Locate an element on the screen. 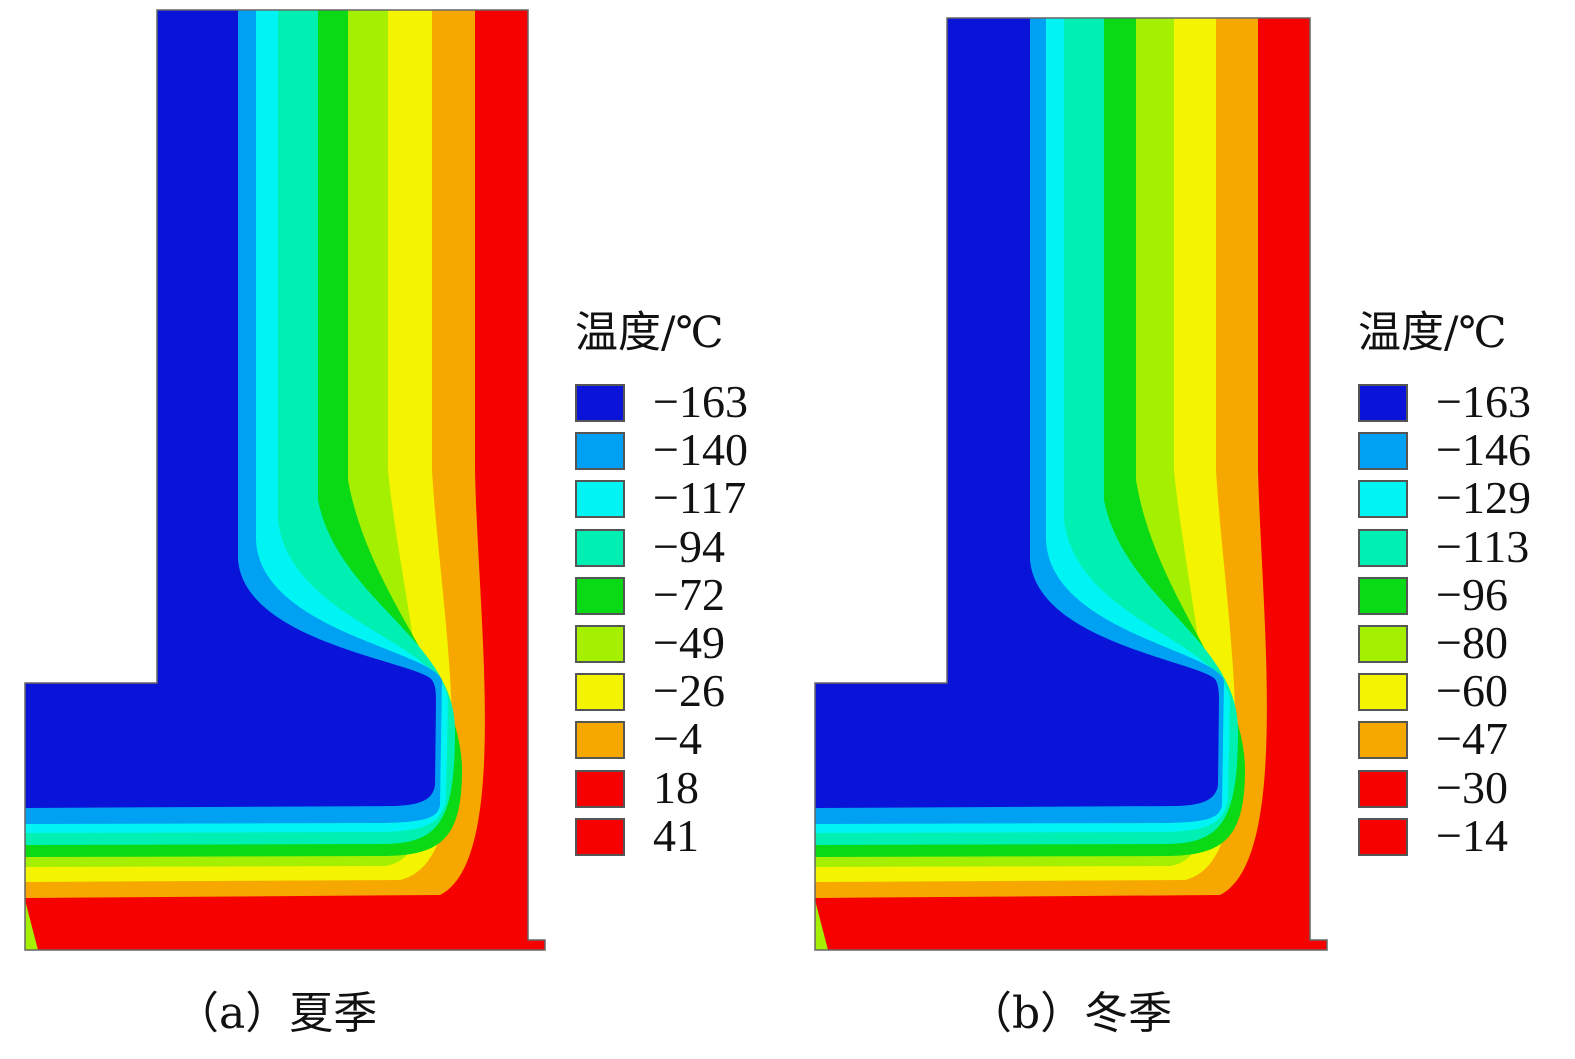 This screenshot has width=1575, height=1059. legend-item: −96 is located at coordinates (1433, 595).